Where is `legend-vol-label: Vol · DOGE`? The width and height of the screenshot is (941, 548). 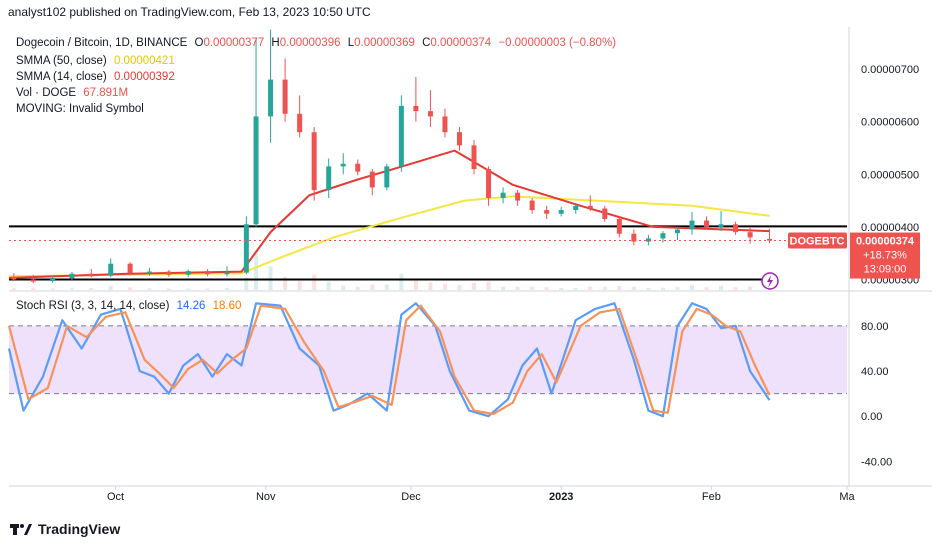 legend-vol-label: Vol · DOGE is located at coordinates (46, 93).